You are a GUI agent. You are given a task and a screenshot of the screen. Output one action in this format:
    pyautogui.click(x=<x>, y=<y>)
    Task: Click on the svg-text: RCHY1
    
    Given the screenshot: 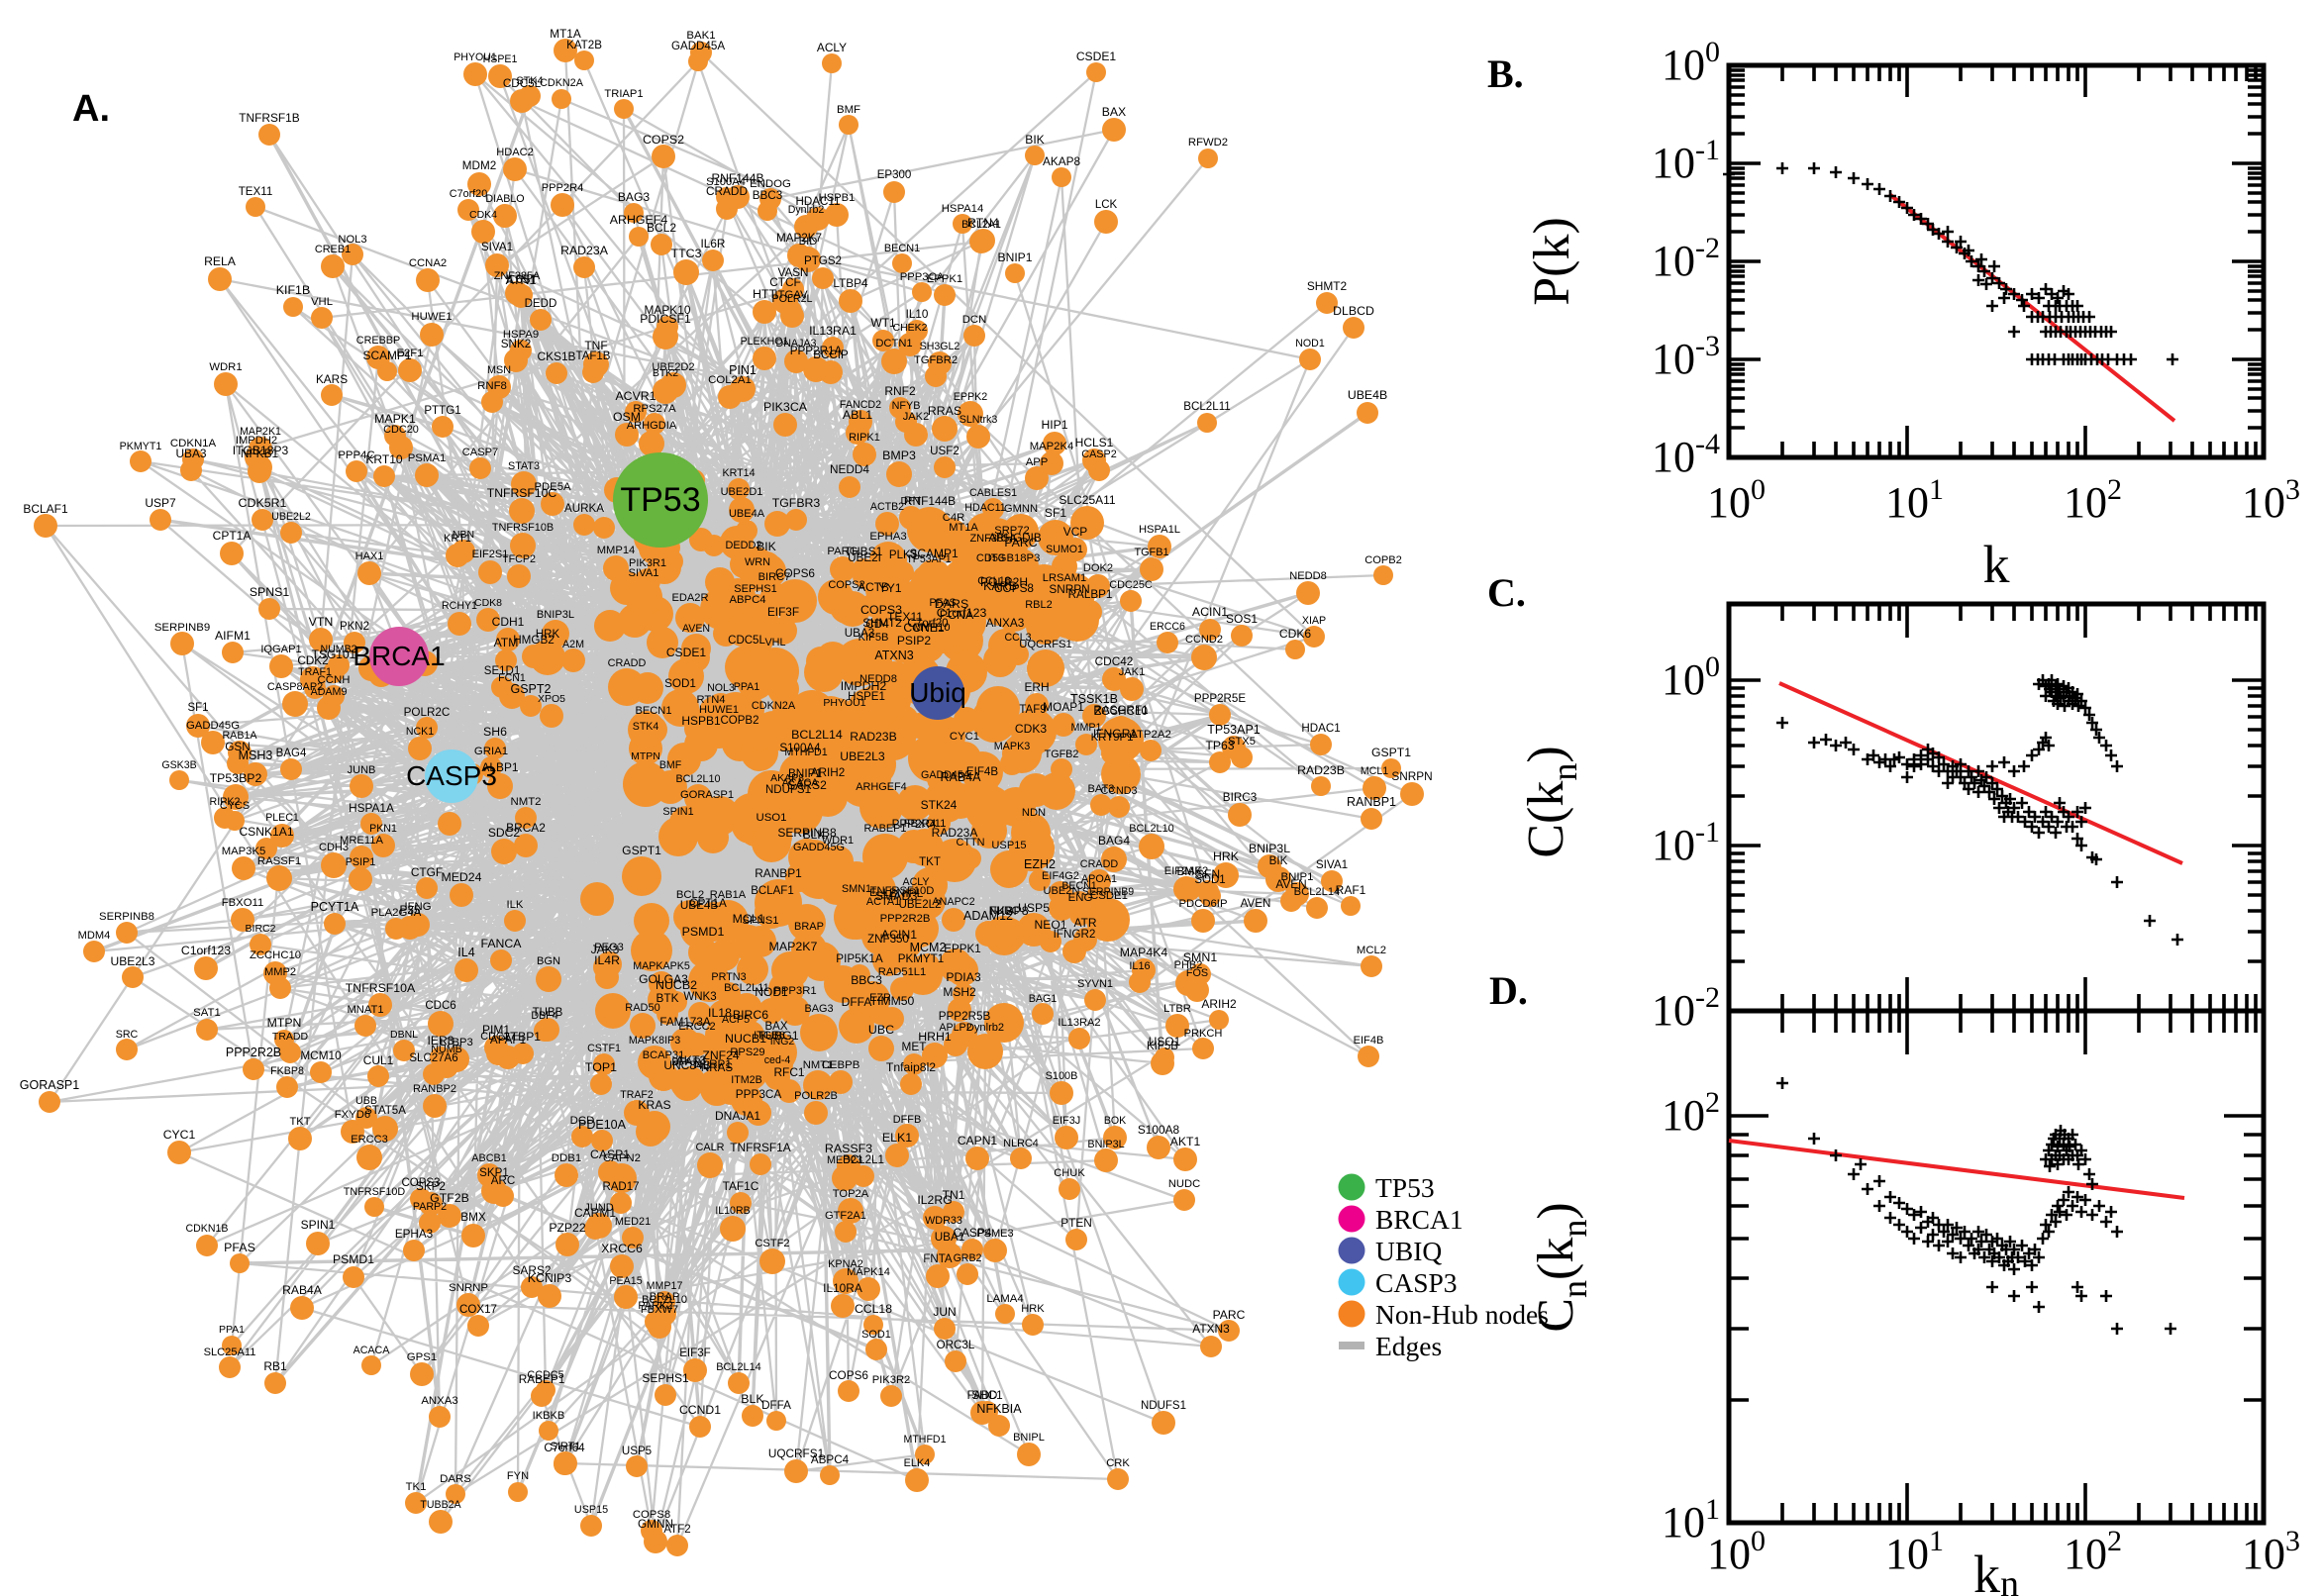 What is the action you would take?
    pyautogui.click(x=460, y=606)
    